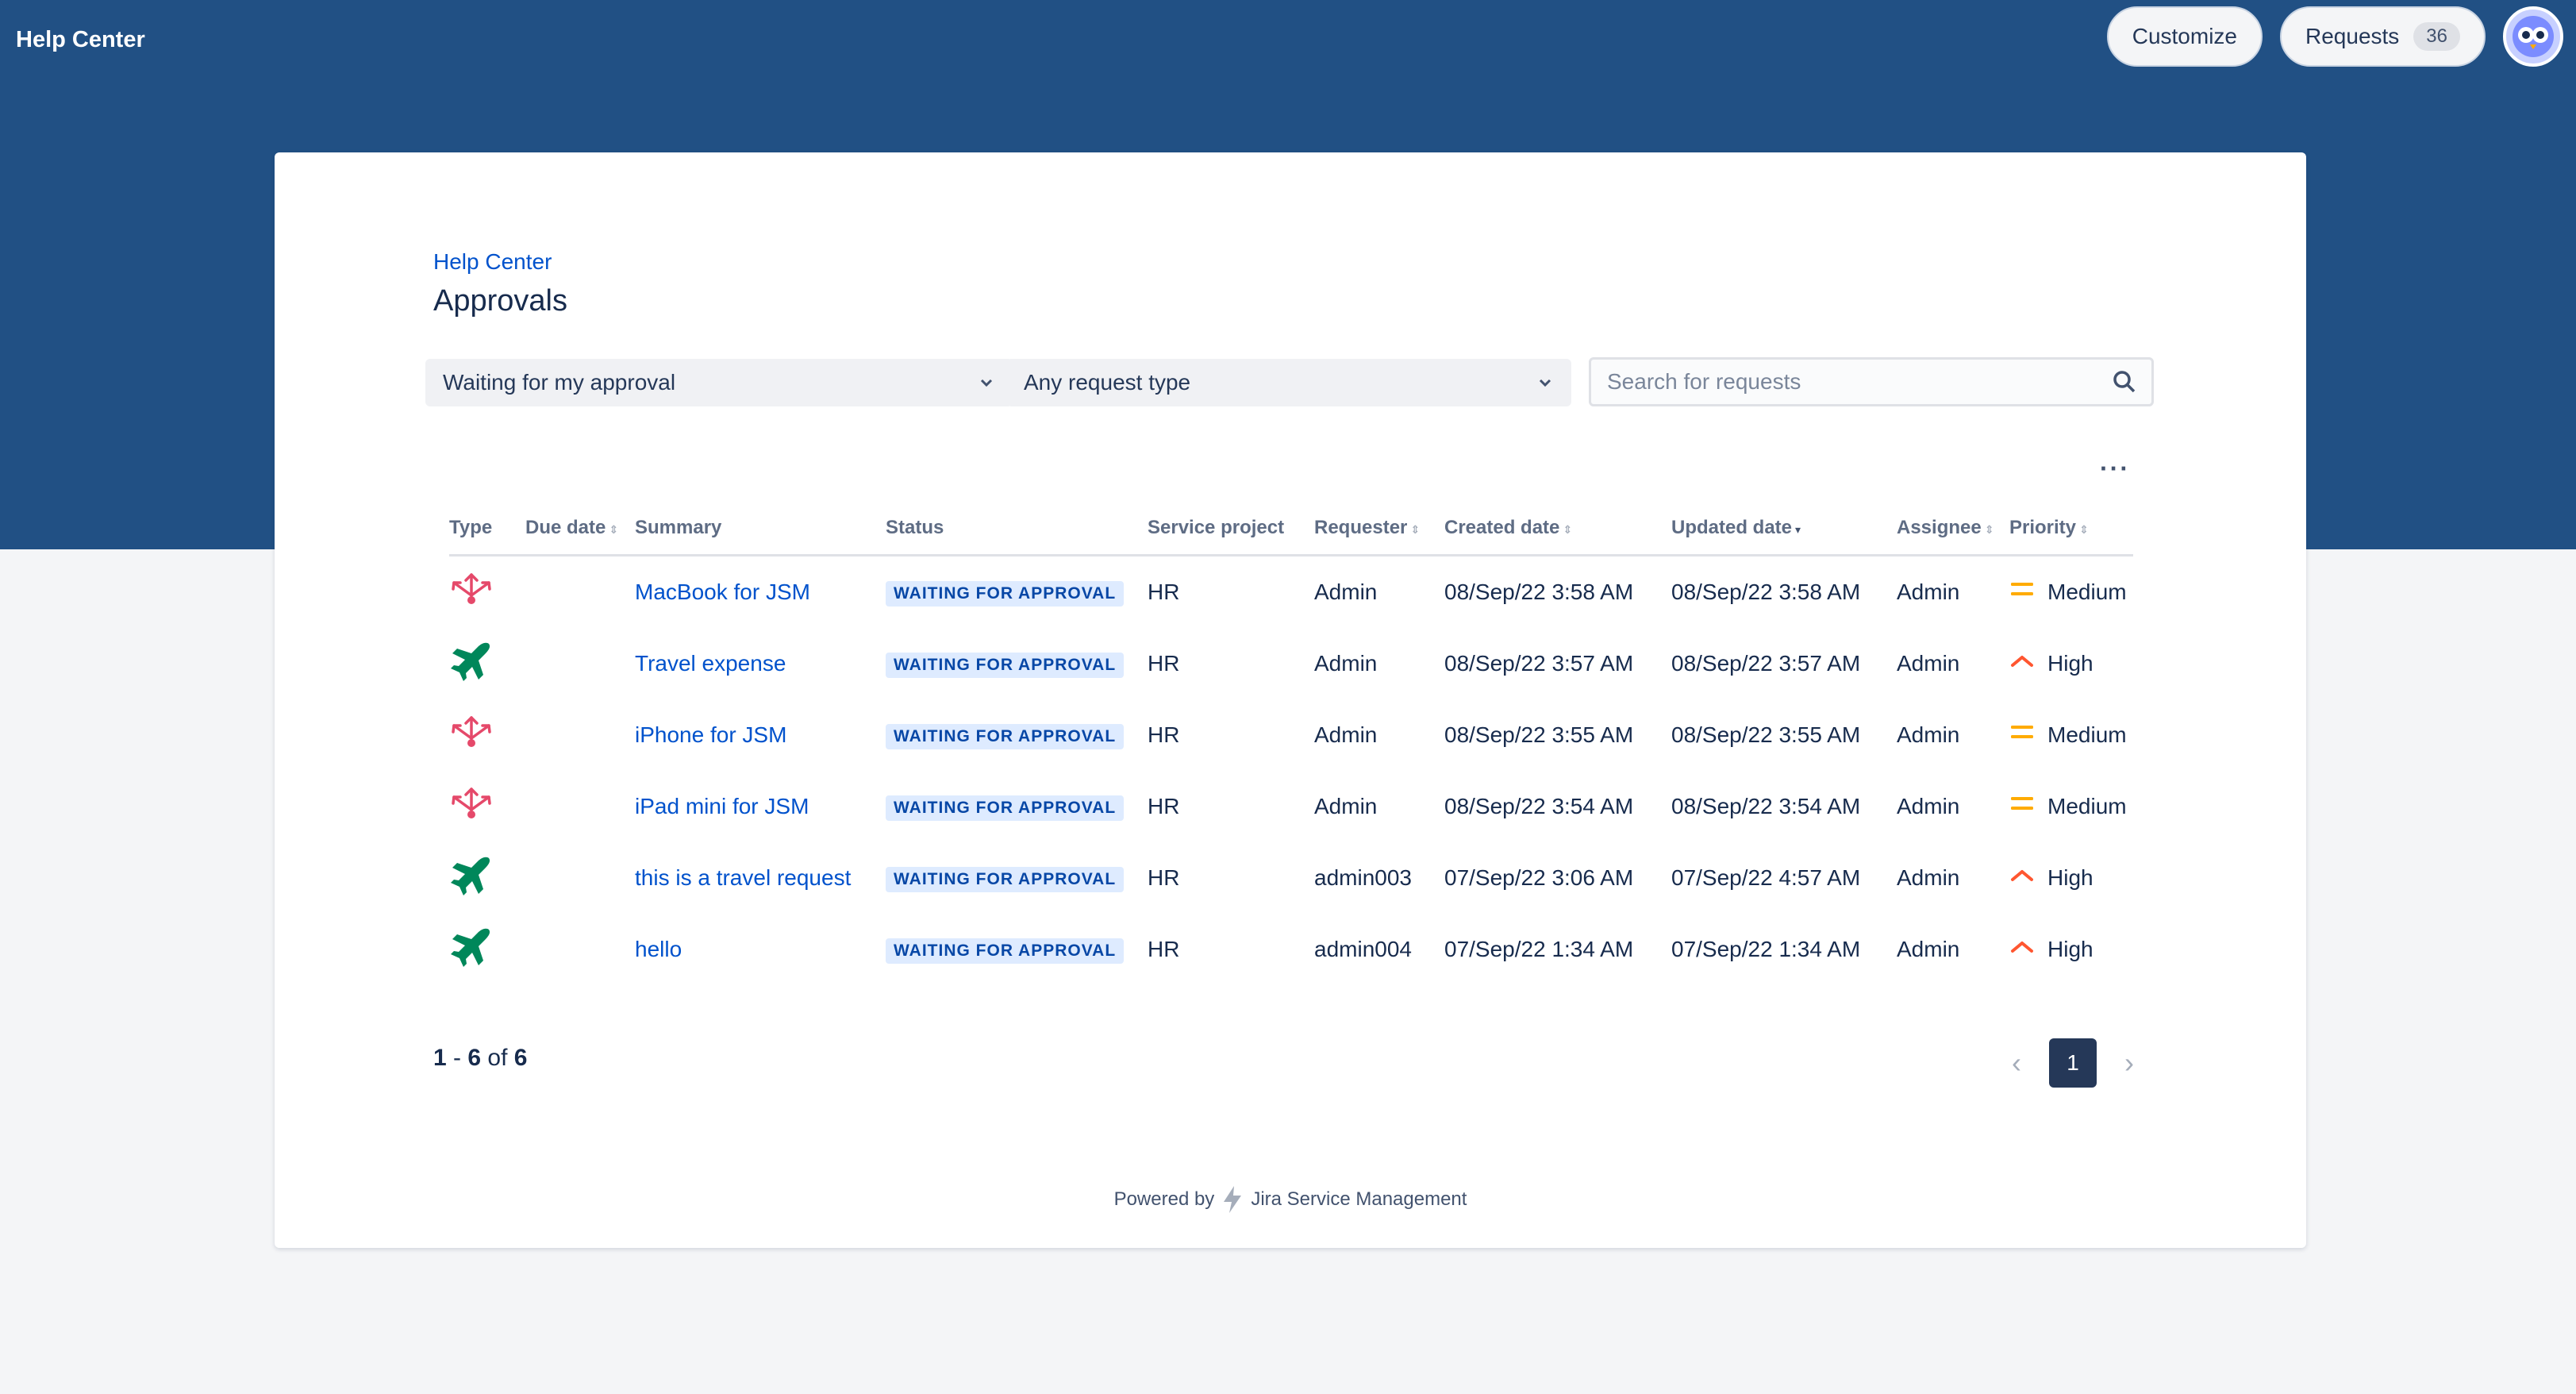  What do you see at coordinates (1858, 382) in the screenshot?
I see `search-input` at bounding box center [1858, 382].